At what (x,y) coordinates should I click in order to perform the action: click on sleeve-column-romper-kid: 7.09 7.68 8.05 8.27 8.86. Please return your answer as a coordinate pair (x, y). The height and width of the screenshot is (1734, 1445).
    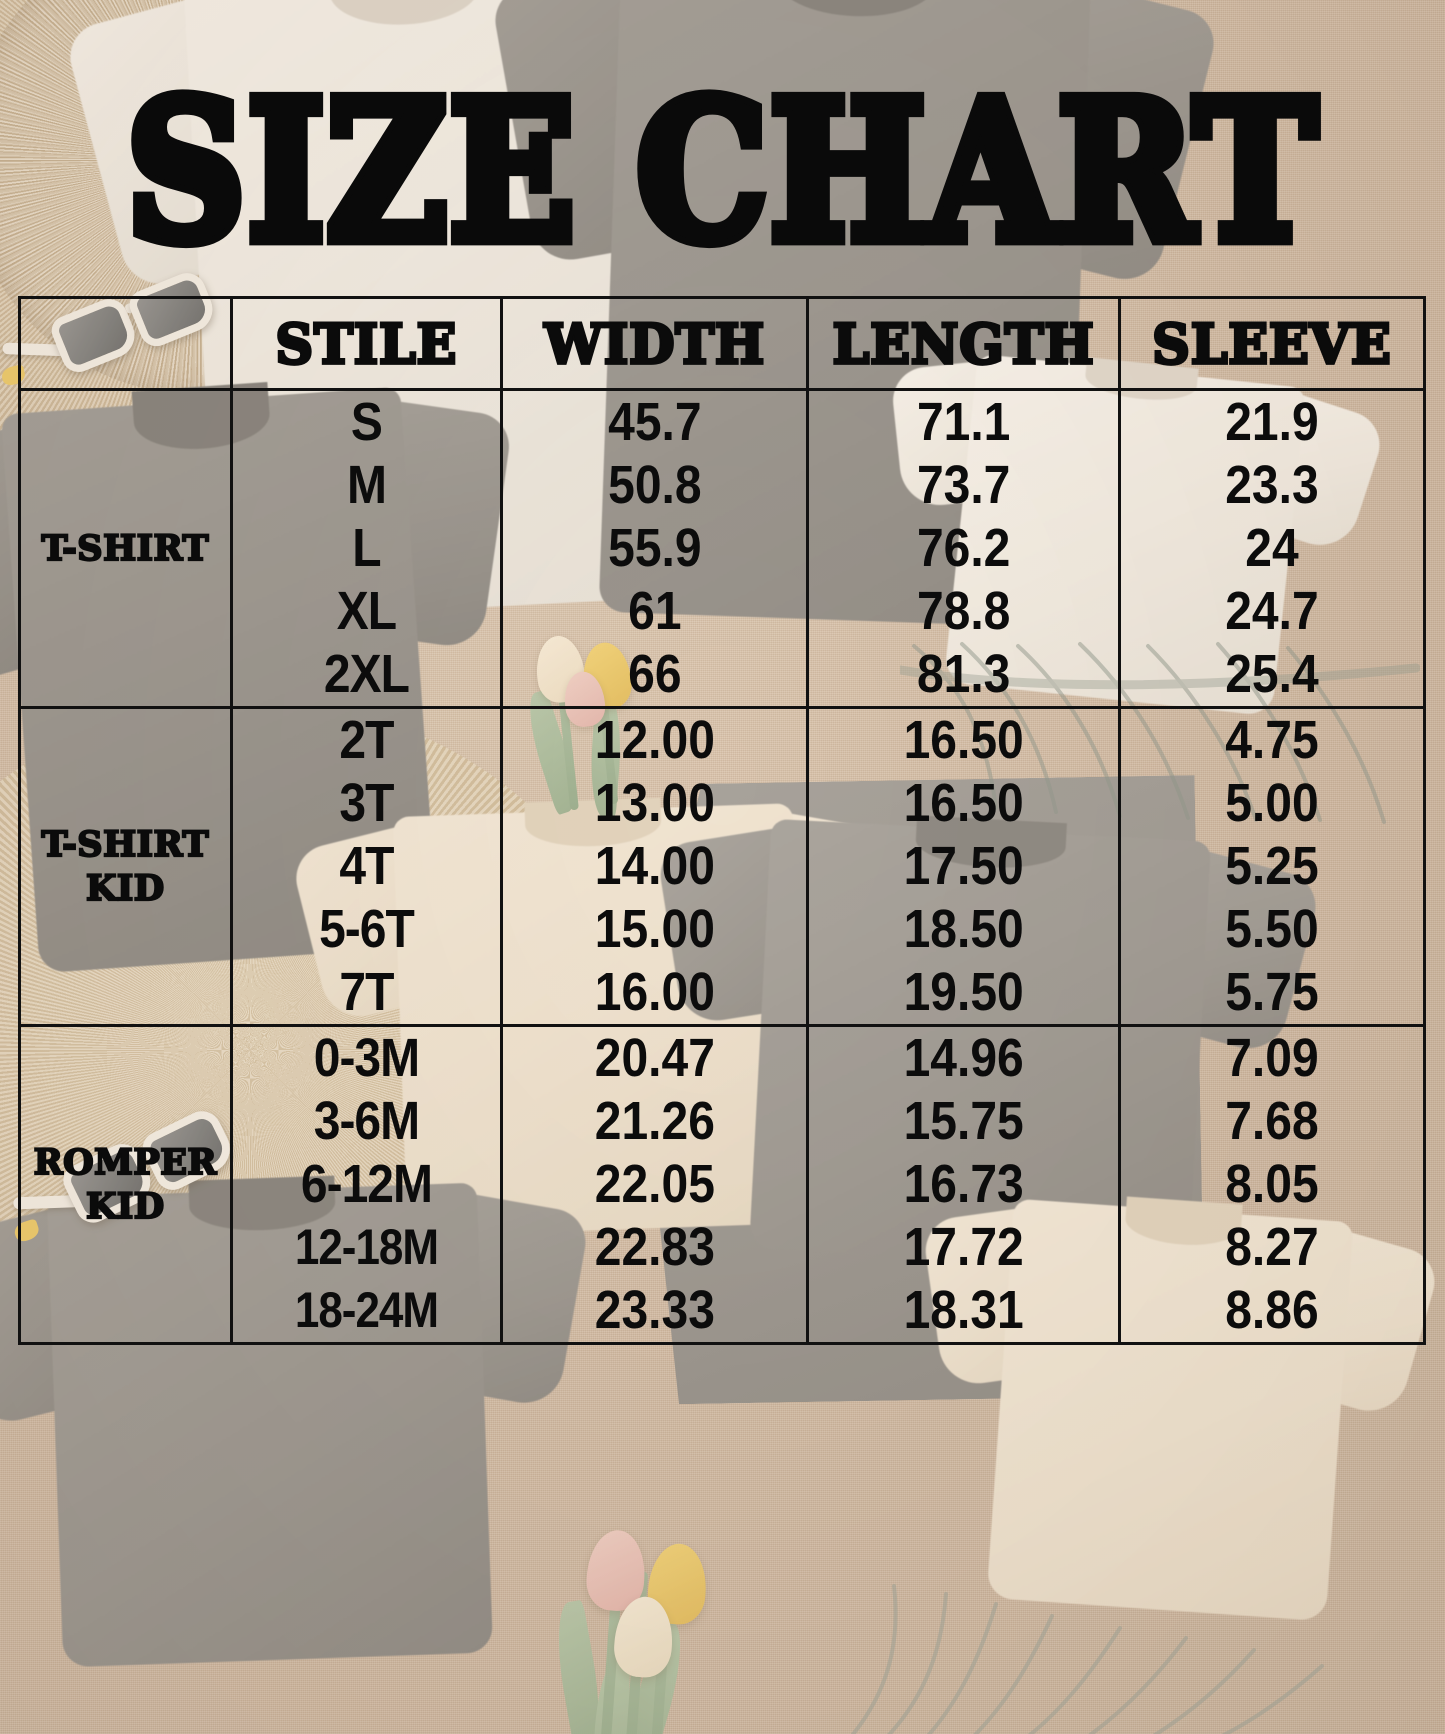
    Looking at the image, I should click on (1272, 1184).